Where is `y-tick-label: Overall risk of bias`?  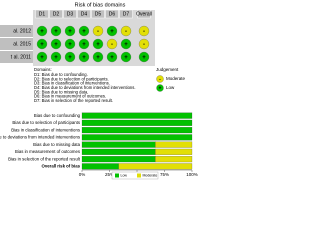 y-tick-label: Overall risk of bias is located at coordinates (61, 166).